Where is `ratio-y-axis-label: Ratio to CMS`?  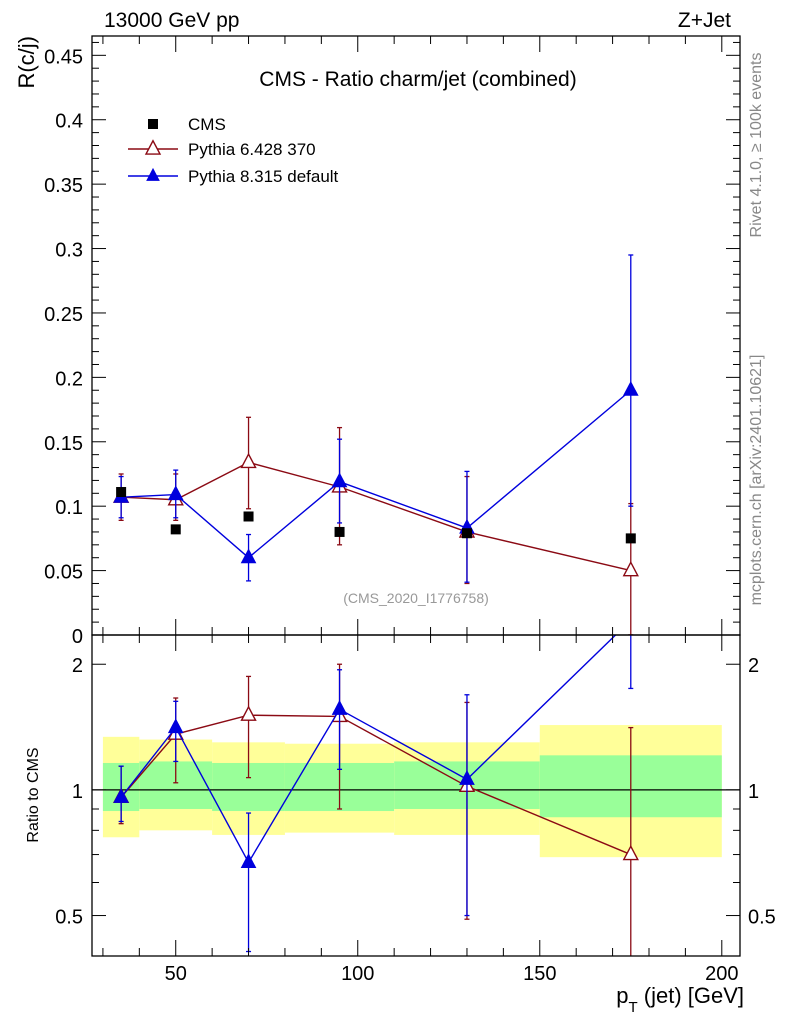
ratio-y-axis-label: Ratio to CMS is located at coordinates (33, 794).